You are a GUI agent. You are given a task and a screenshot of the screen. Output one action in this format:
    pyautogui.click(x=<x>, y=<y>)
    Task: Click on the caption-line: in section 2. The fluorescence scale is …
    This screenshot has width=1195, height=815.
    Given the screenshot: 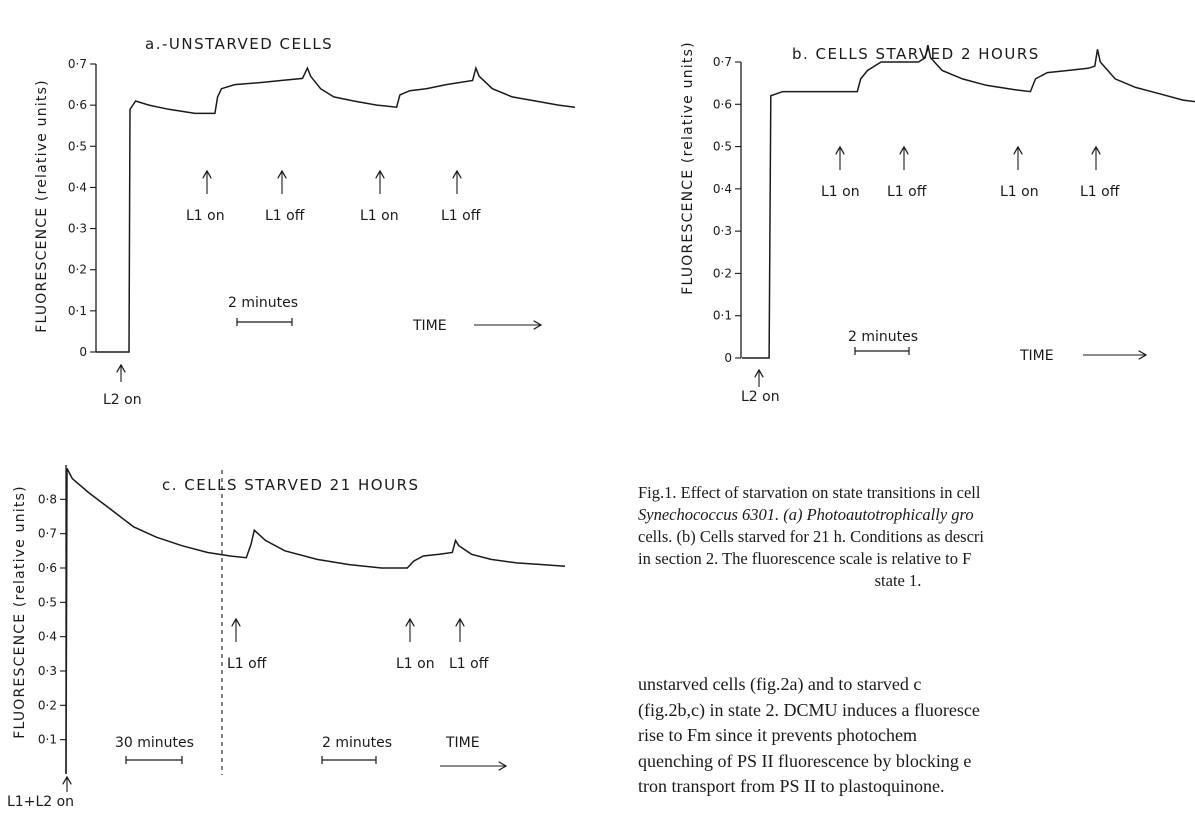 What is the action you would take?
    pyautogui.click(x=805, y=558)
    